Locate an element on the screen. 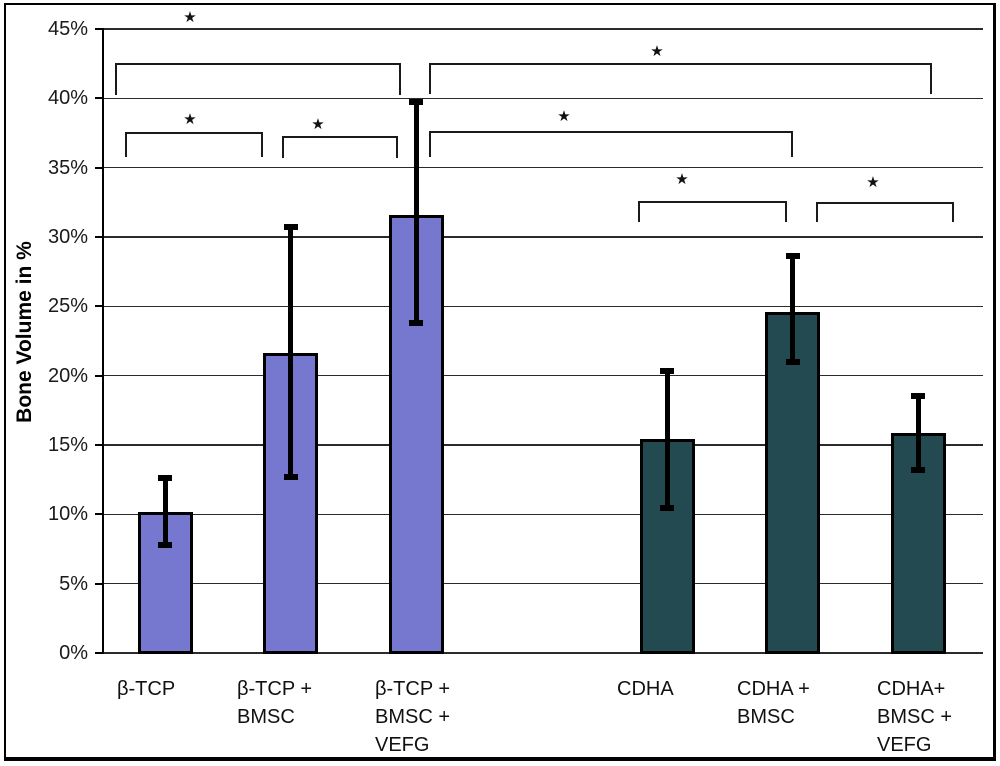  y-tick-label: 15% is located at coordinates (67, 445).